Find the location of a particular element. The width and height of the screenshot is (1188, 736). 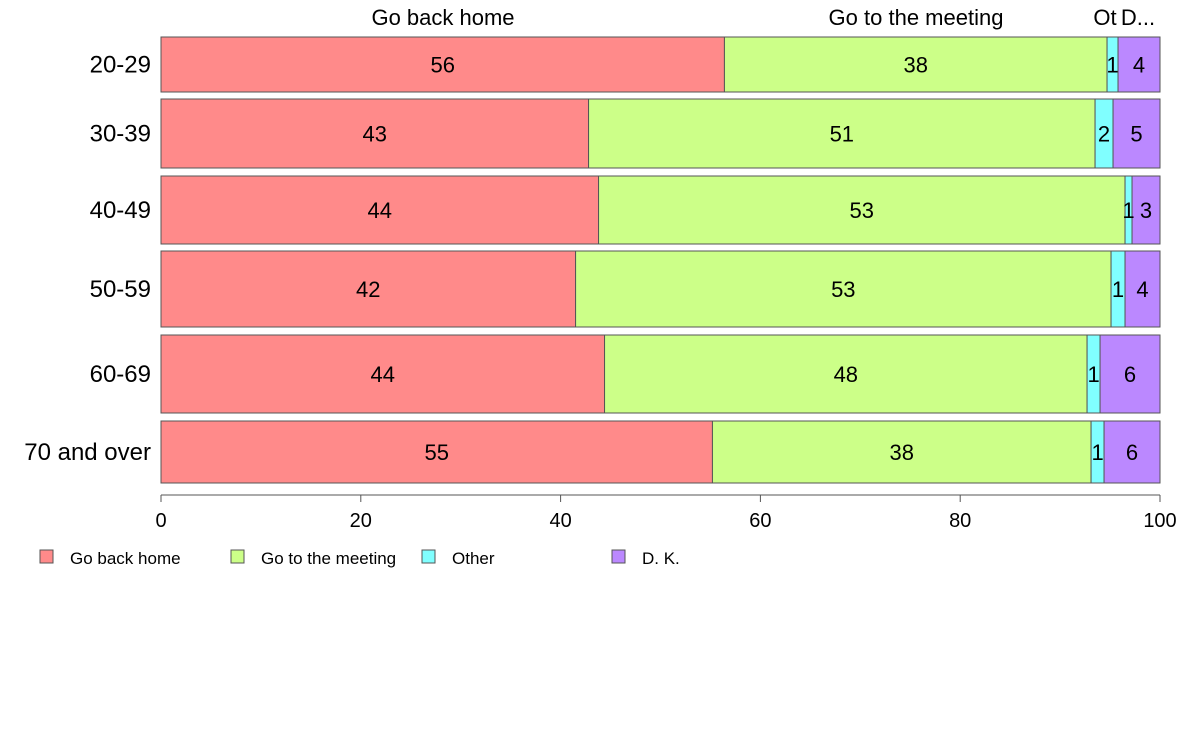

bar-40-49-d-k is located at coordinates (1146, 210).